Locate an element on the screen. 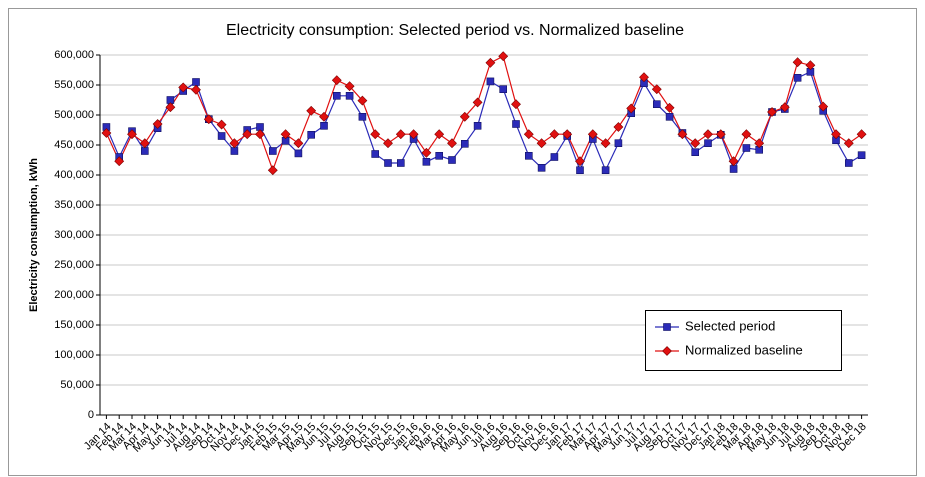 This screenshot has width=925, height=477. y-tick-label: 50,000 is located at coordinates (77, 385).